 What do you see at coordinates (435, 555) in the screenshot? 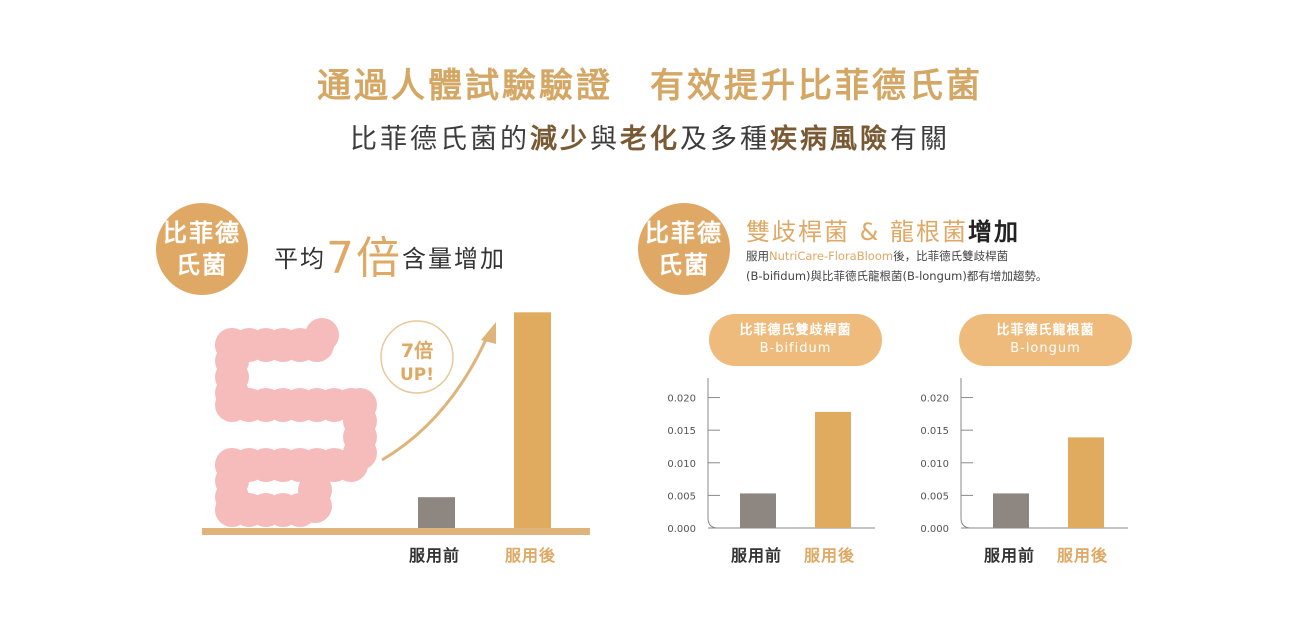
I see `left-xlabel-before: 服用前` at bounding box center [435, 555].